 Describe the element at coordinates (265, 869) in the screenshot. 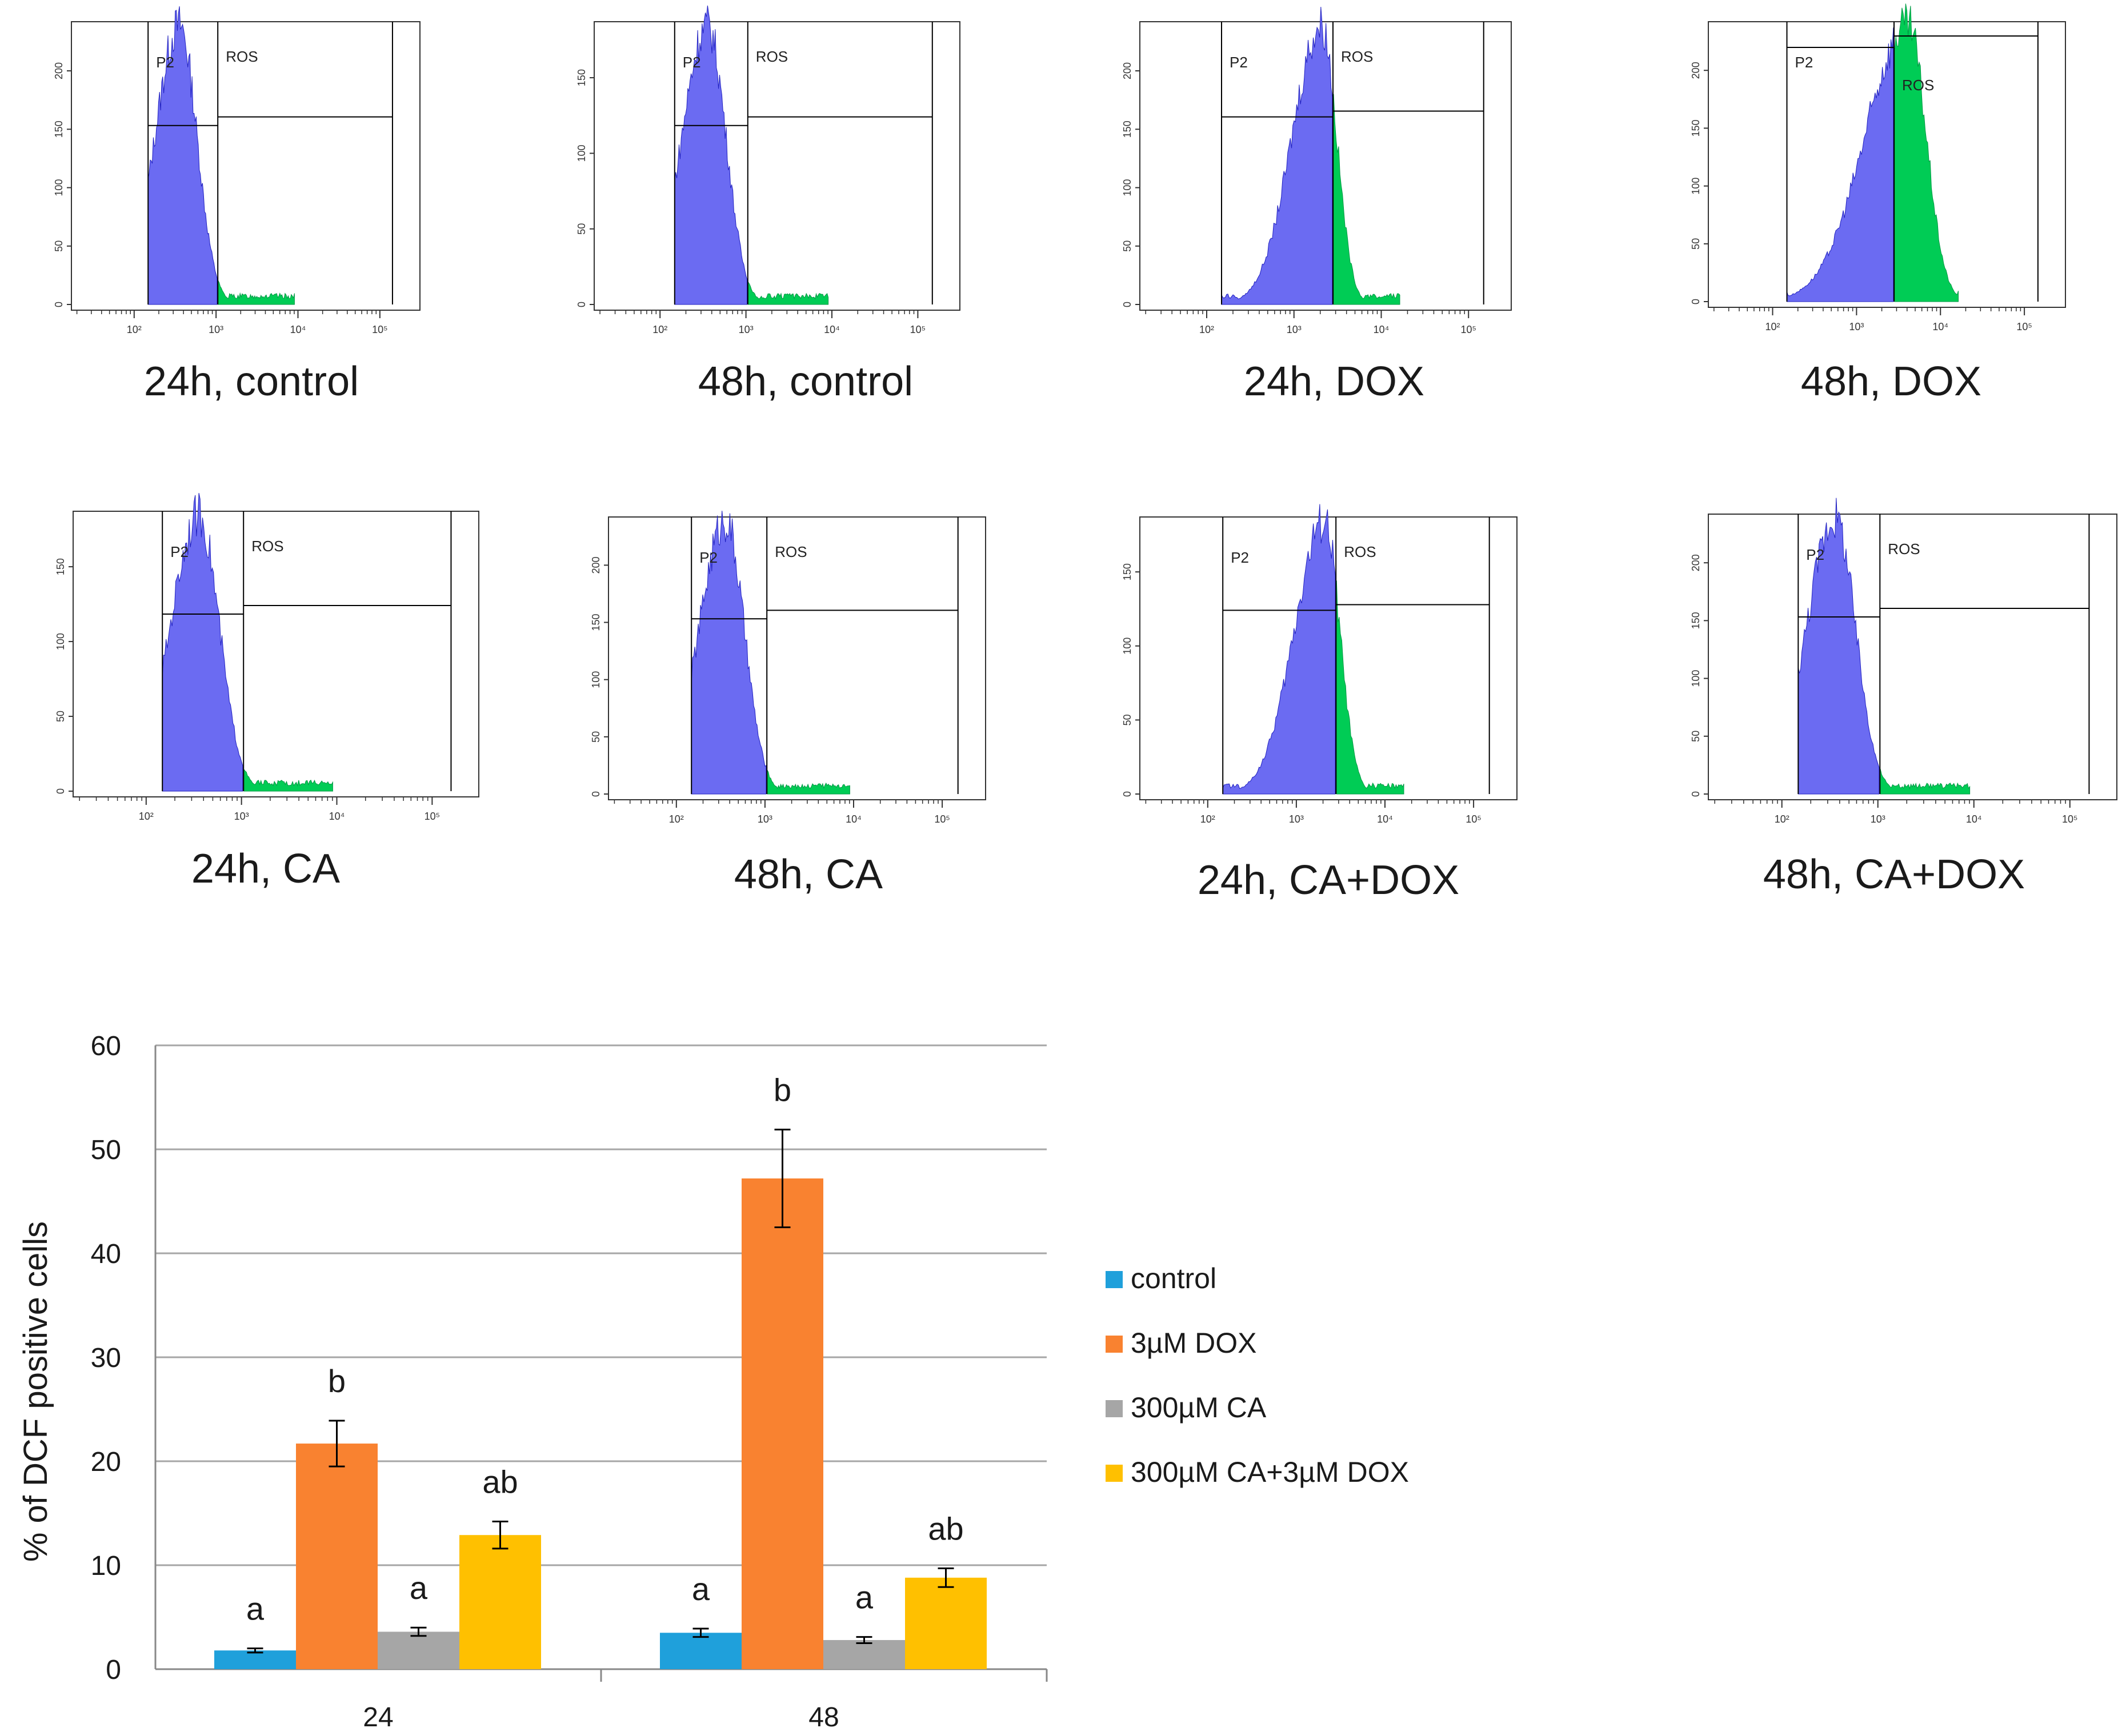

I see `histogram-caption: 24h, CA` at that location.